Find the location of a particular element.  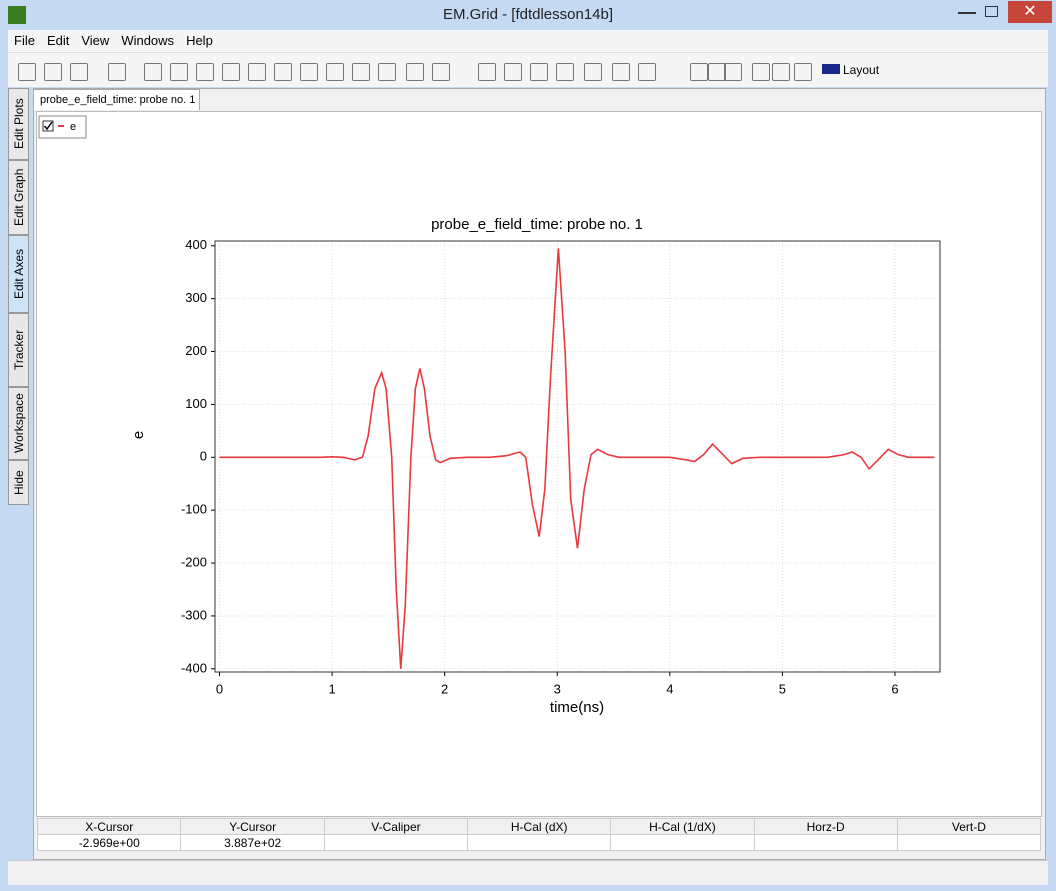

y-tick-label: -200 is located at coordinates (194, 561).